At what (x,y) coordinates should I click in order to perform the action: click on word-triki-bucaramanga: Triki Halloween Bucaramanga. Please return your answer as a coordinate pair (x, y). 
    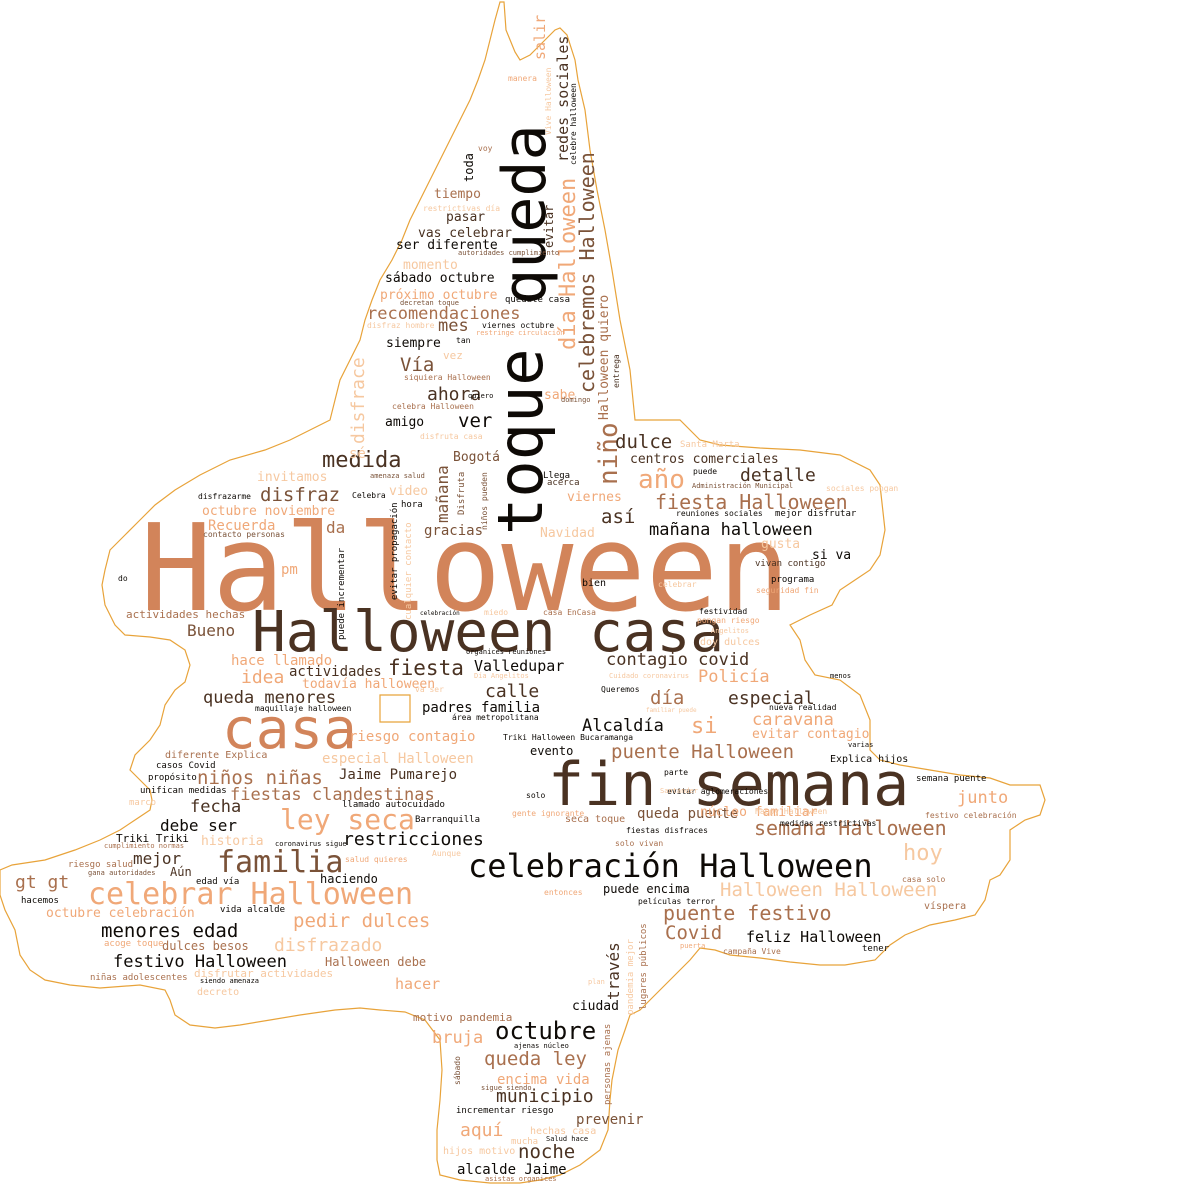
    Looking at the image, I should click on (568, 737).